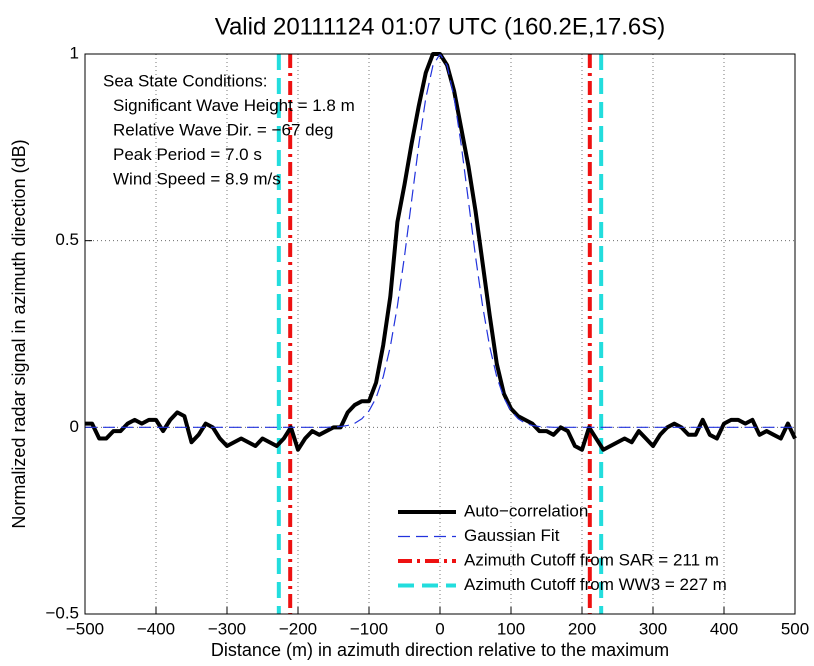  I want to click on x-tick-label: −400, so click(156, 628).